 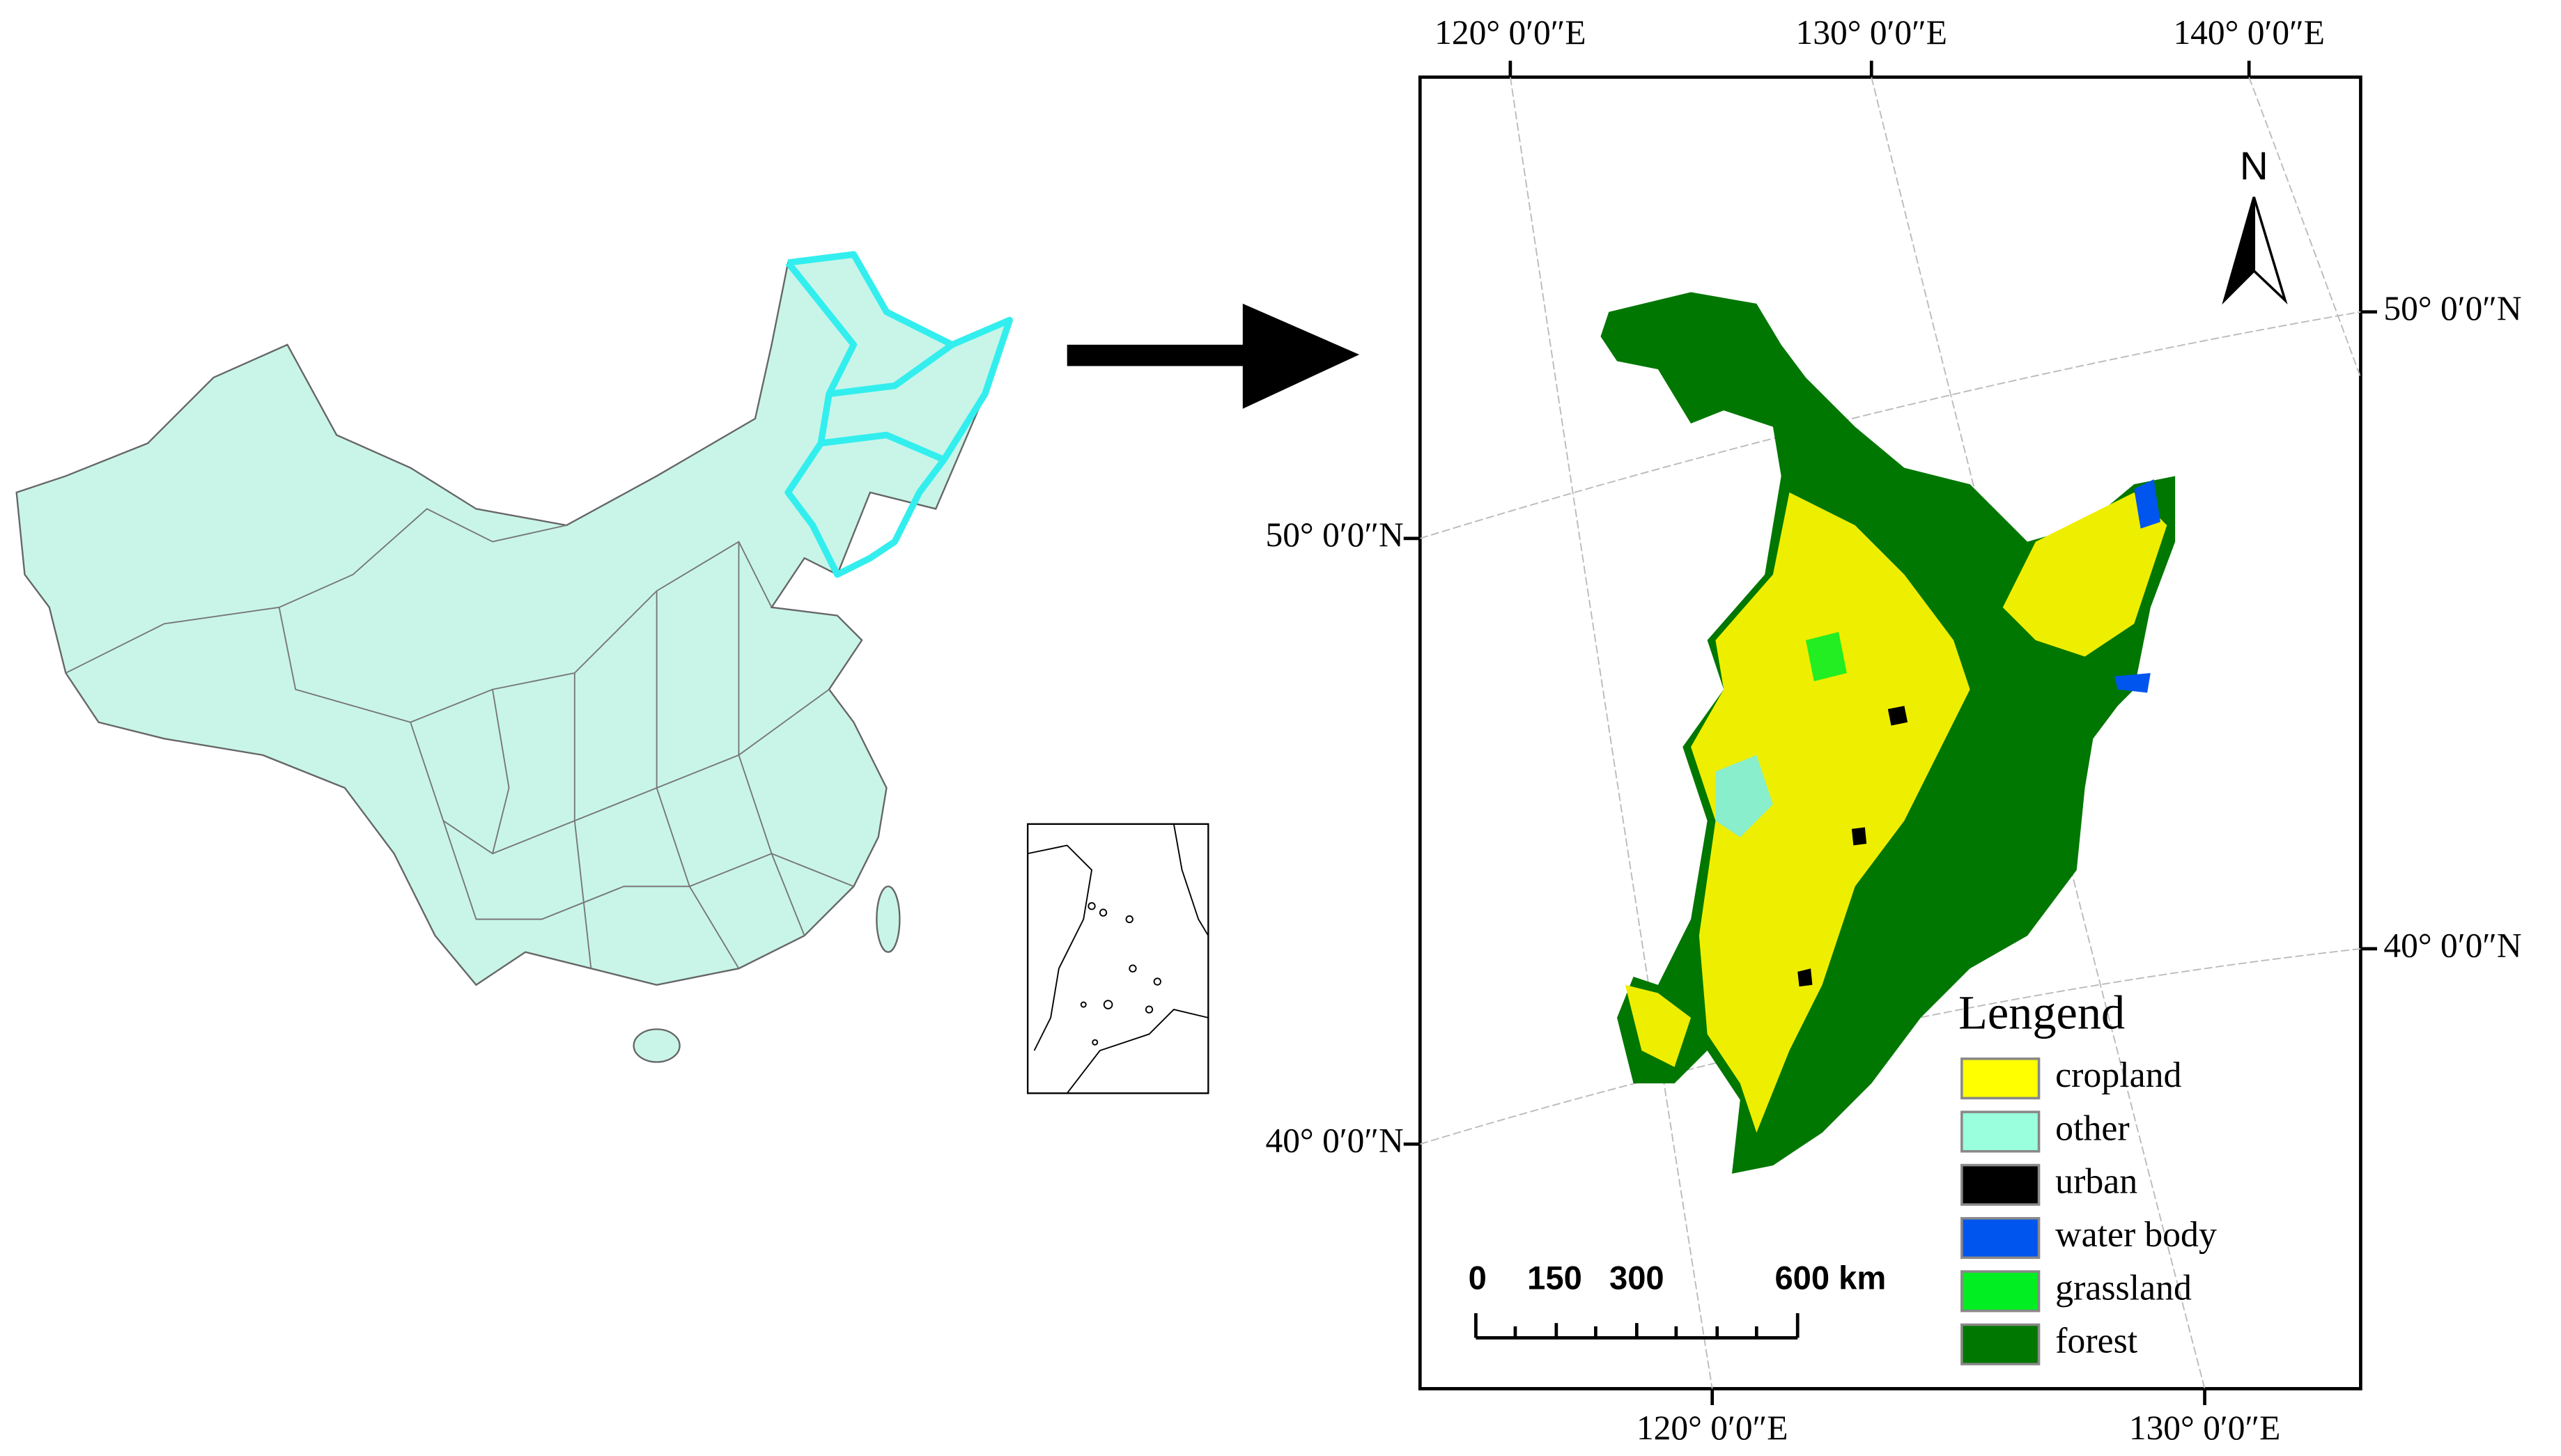 I want to click on legend-label: grassland, so click(x=2123, y=1288).